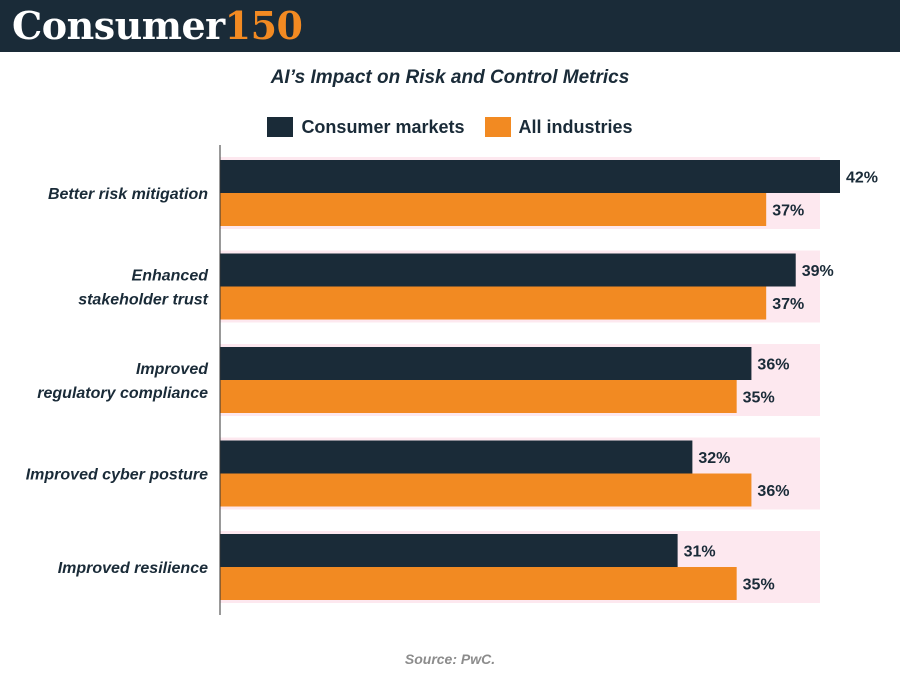 Image resolution: width=900 pixels, height=675 pixels. What do you see at coordinates (263, 25) in the screenshot?
I see `brand-logo-number: 150` at bounding box center [263, 25].